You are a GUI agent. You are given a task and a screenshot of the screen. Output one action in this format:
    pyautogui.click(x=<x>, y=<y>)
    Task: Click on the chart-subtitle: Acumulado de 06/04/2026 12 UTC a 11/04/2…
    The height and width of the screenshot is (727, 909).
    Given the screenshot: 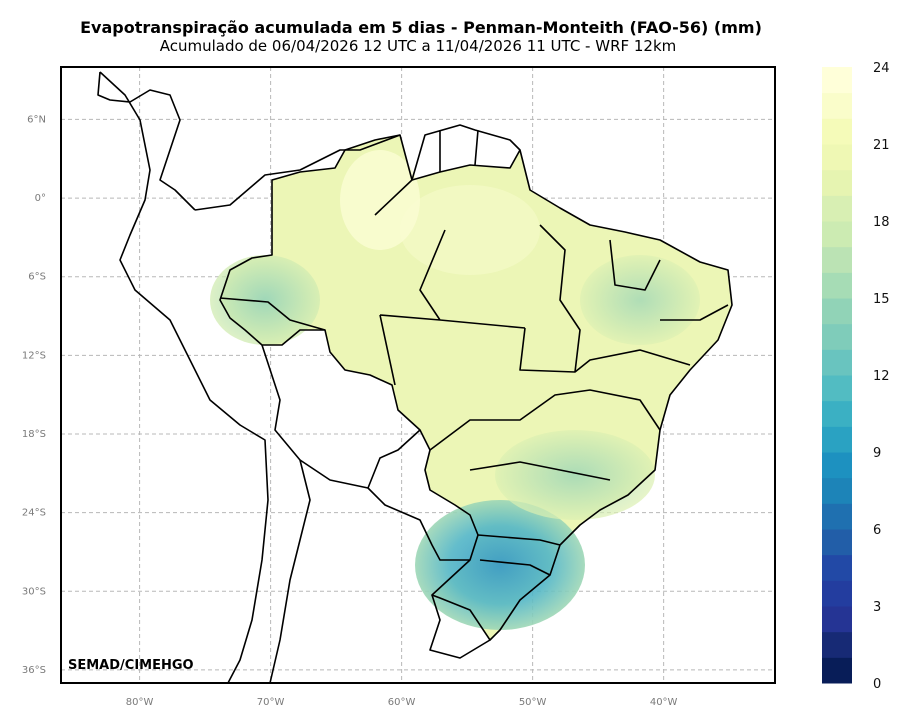 What is the action you would take?
    pyautogui.click(x=418, y=46)
    